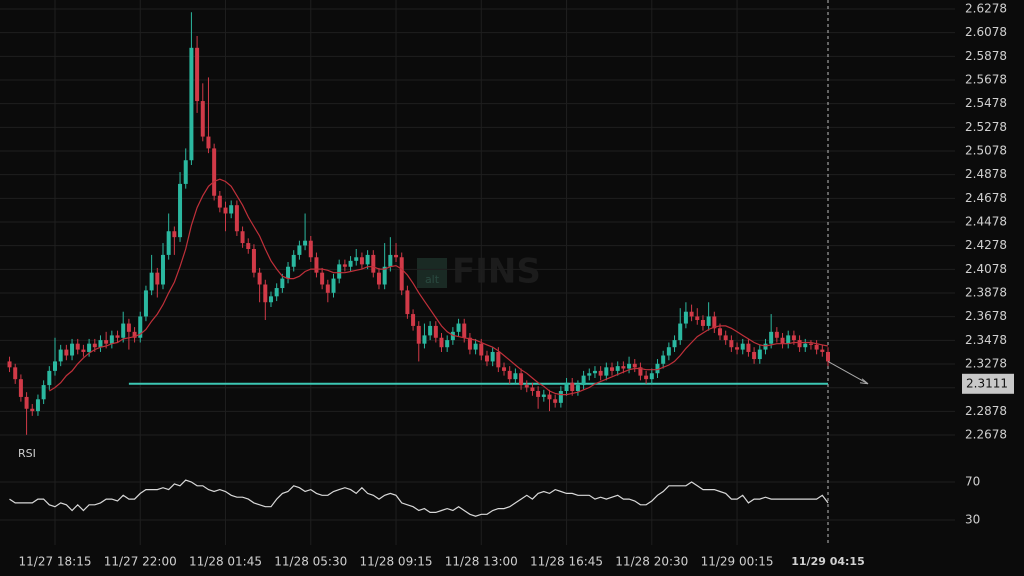  Describe the element at coordinates (986, 32) in the screenshot. I see `y-tick-label: 2.6078` at that location.